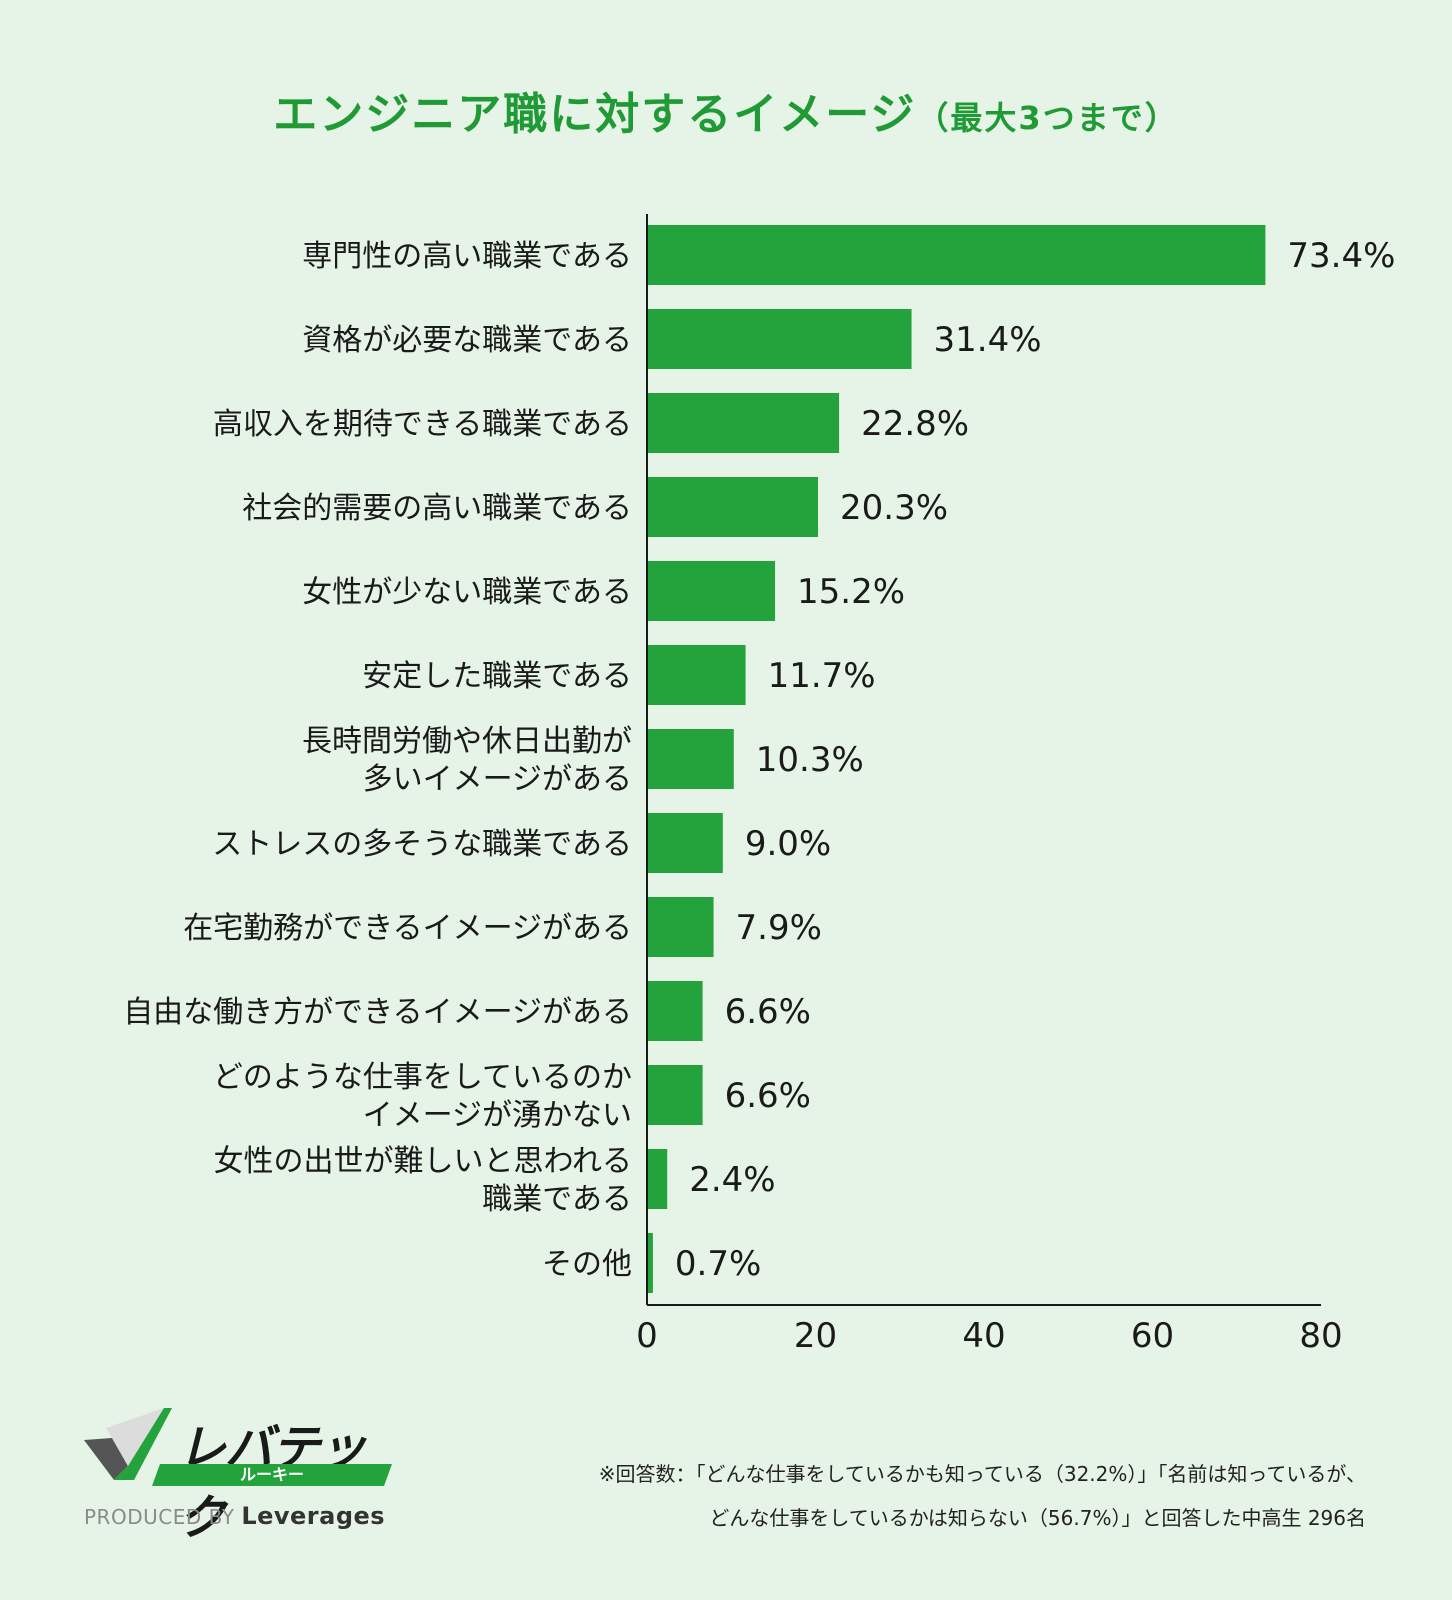 This screenshot has width=1452, height=1600. I want to click on chart-title: エンジニア職に対するイメージ（最大3つまで）, so click(726, 110).